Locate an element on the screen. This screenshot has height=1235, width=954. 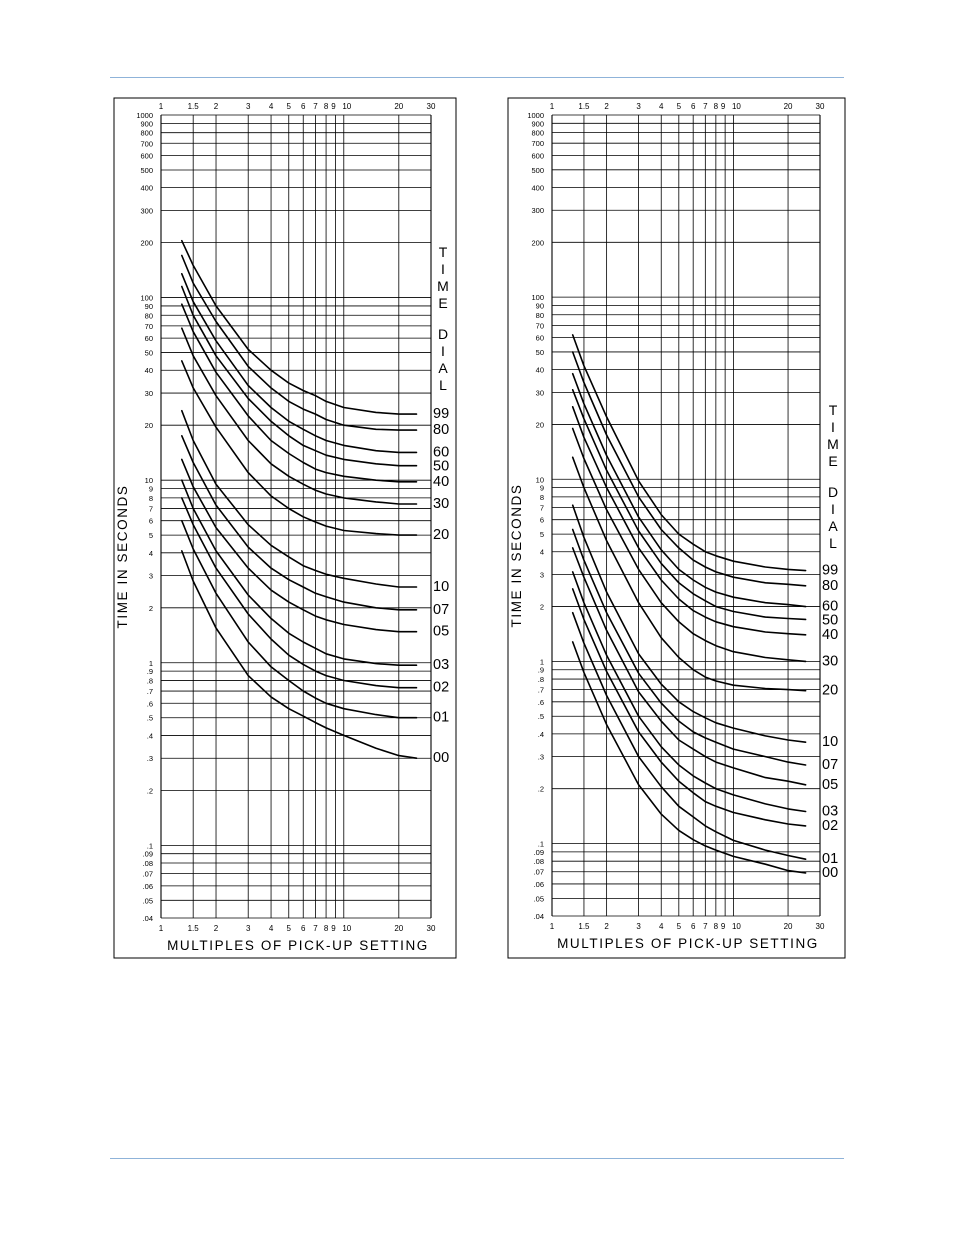
dial-title-letter: T is located at coordinates (833, 410).